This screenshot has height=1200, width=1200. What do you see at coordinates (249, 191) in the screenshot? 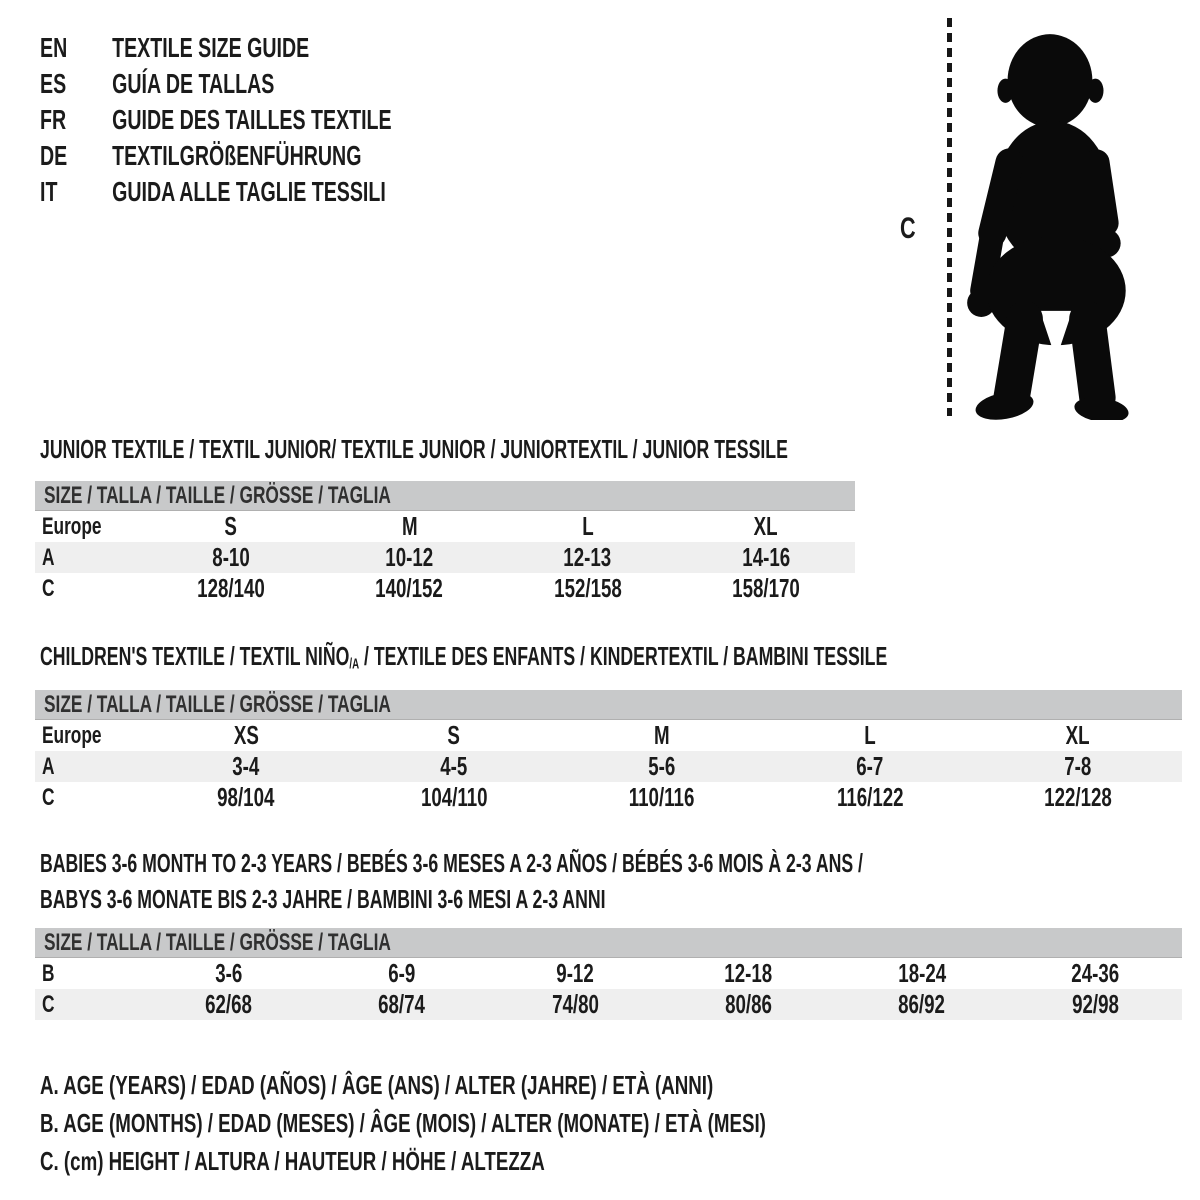
I see `guide-title-it: GUIDA ALLE TAGLIE TESSILI` at bounding box center [249, 191].